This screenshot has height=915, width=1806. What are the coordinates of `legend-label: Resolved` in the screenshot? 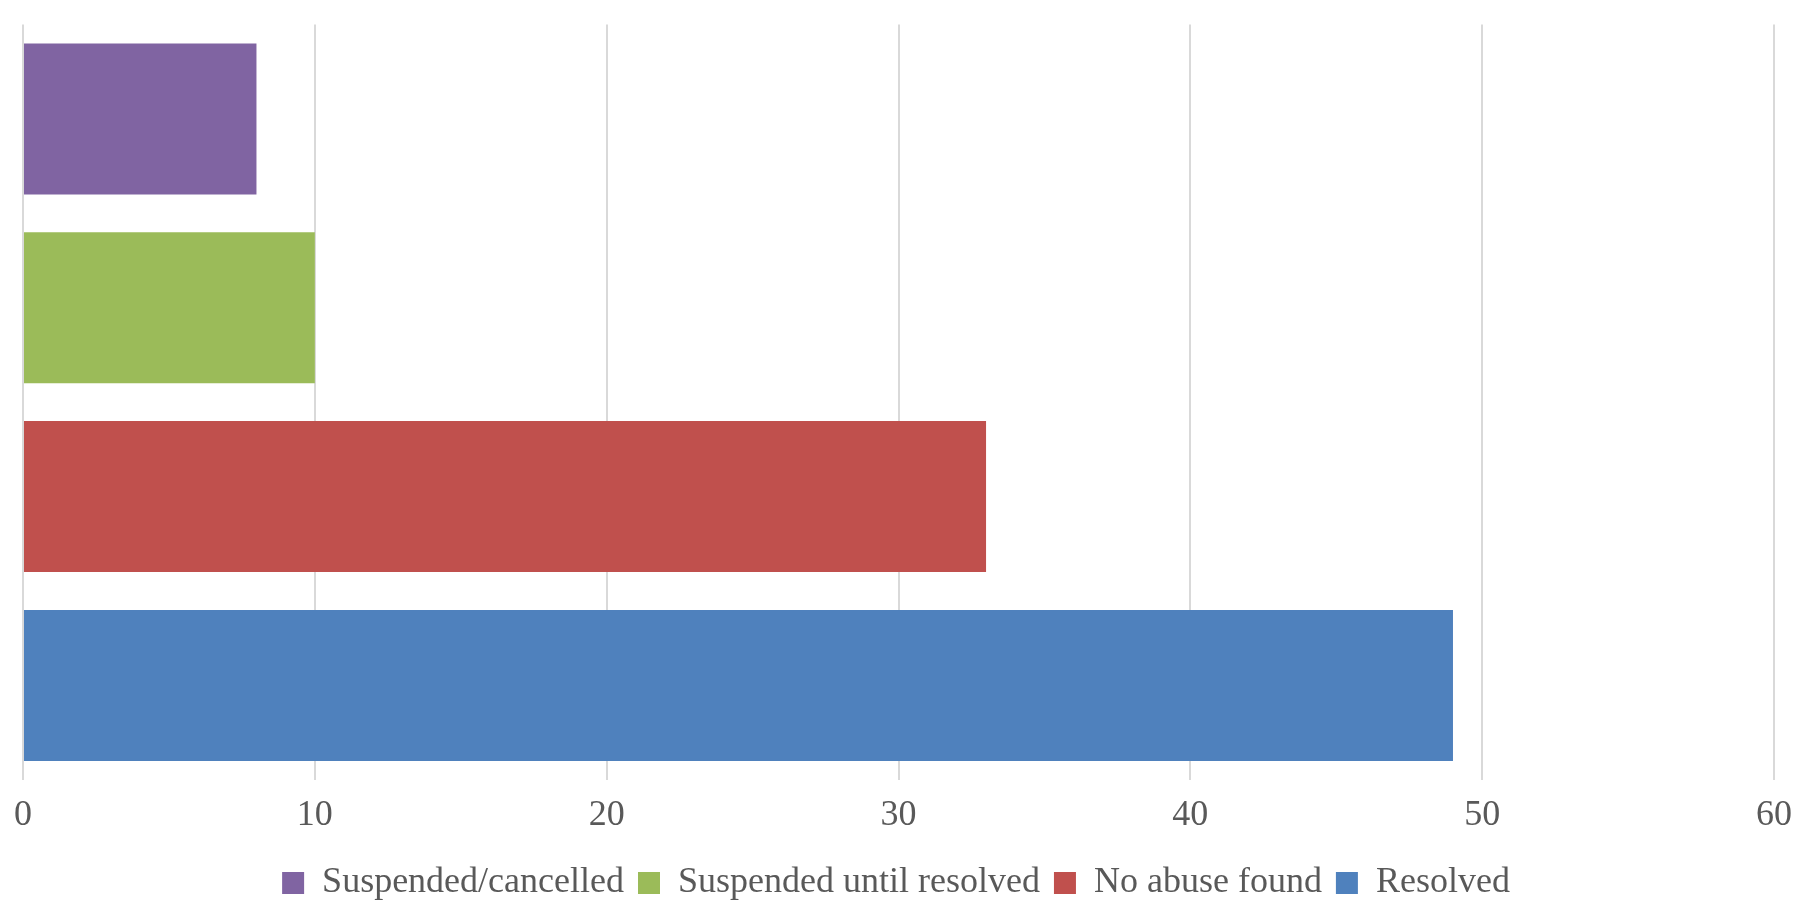 It's located at (1442, 880).